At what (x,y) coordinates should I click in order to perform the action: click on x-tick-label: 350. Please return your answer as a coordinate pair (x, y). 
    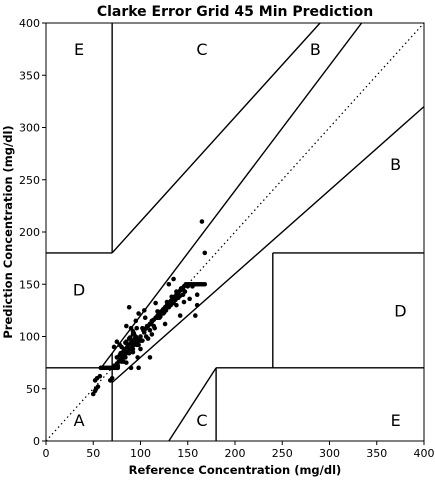
    Looking at the image, I should click on (376, 453).